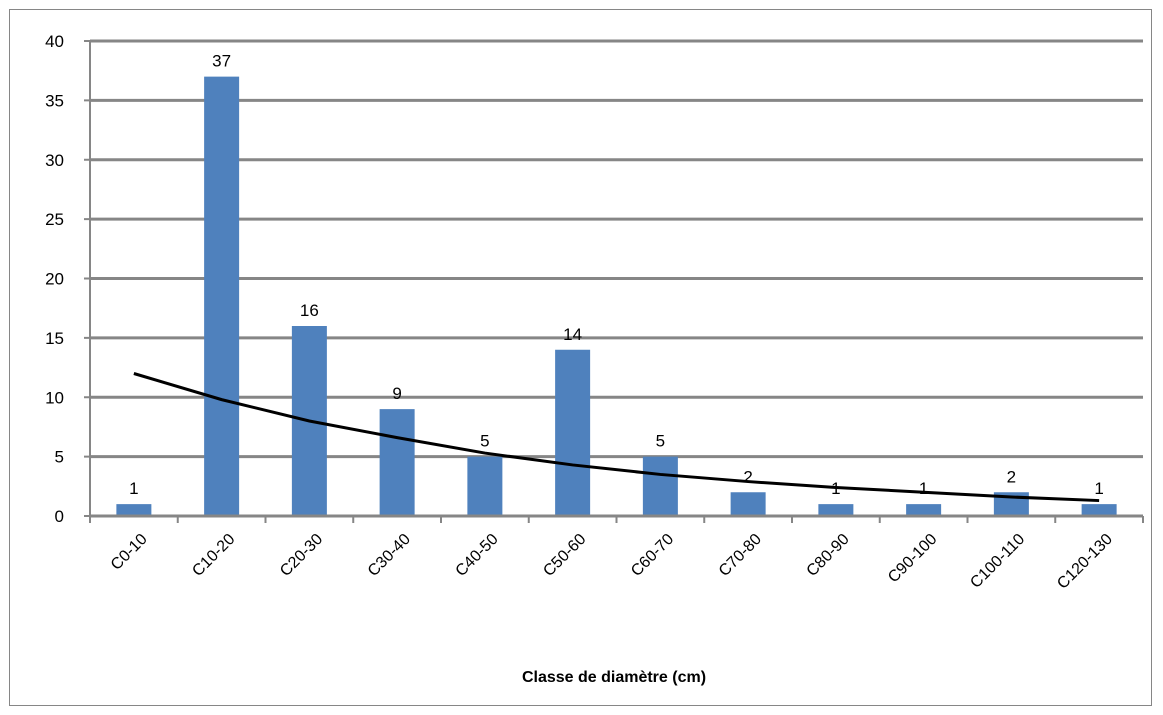 This screenshot has width=1163, height=715. I want to click on x-tick-label: C60-70, so click(652, 555).